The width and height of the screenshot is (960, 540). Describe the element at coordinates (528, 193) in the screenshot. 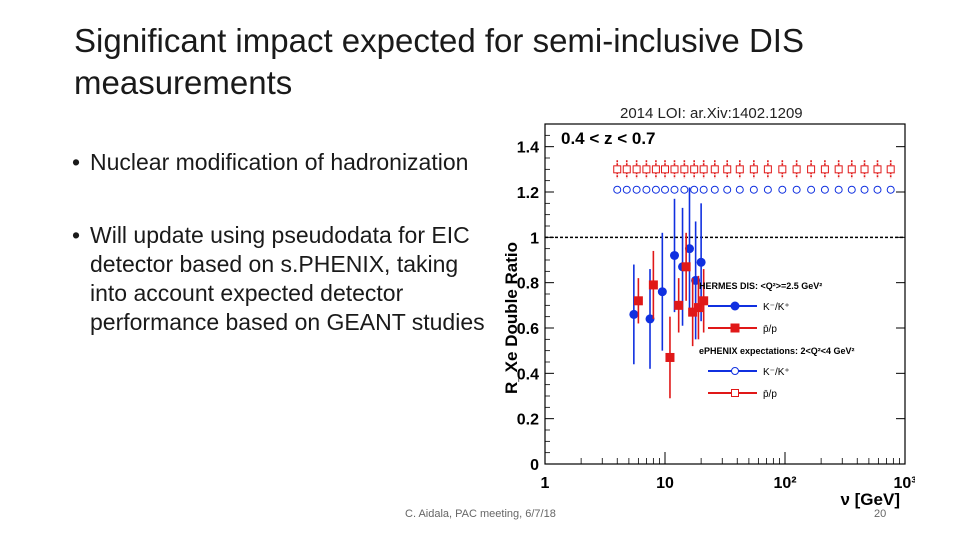

I see `y-tick-label: 1.2` at that location.